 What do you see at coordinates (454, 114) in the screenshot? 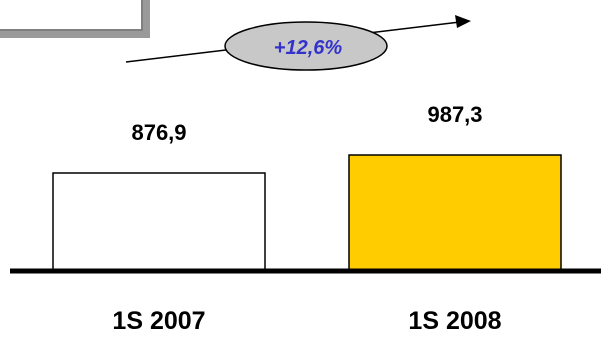
I see `value-label-2: 987,3` at bounding box center [454, 114].